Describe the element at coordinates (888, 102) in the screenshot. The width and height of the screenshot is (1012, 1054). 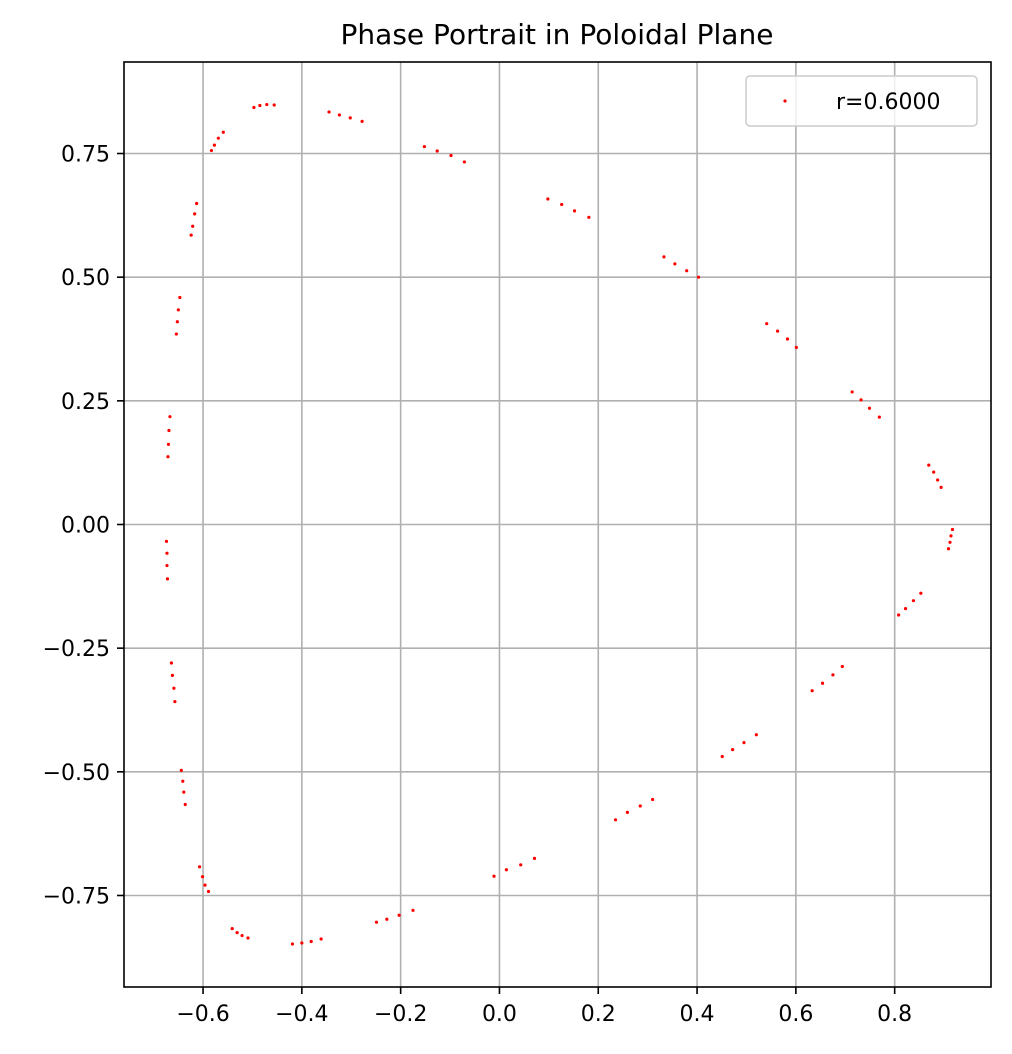
I see `legend-label: r=0.6000` at that location.